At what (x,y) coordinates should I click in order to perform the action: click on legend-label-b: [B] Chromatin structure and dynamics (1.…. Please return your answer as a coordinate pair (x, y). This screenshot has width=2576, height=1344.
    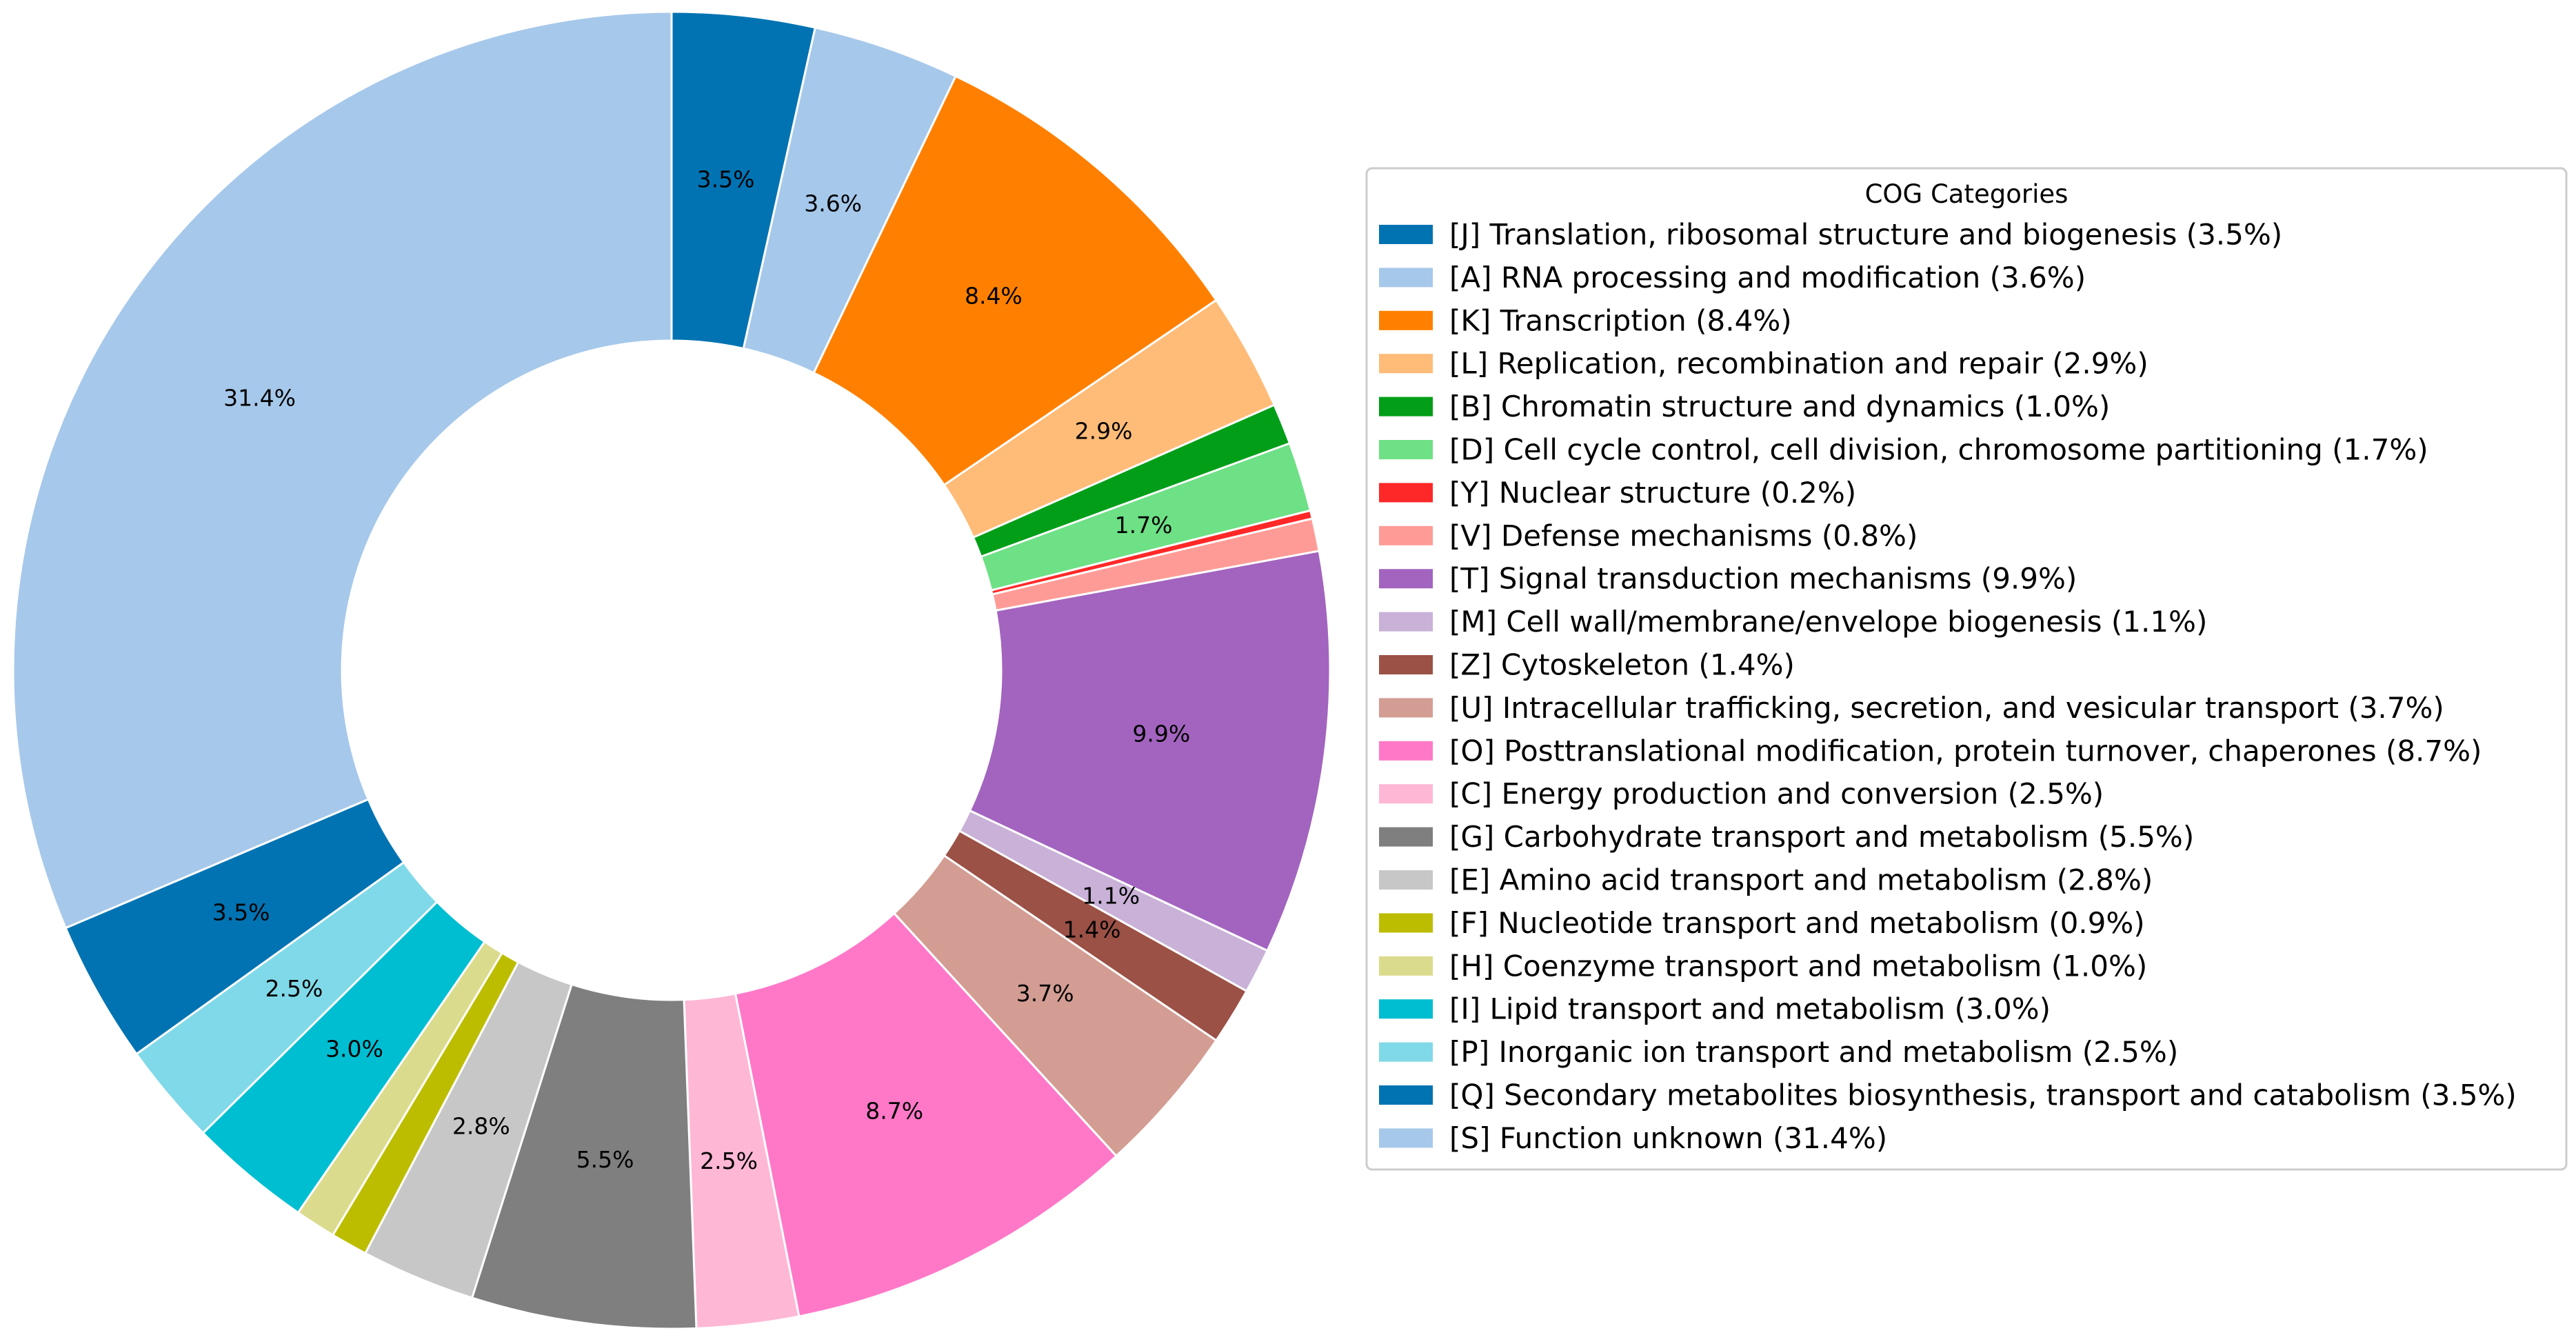
    Looking at the image, I should click on (1779, 406).